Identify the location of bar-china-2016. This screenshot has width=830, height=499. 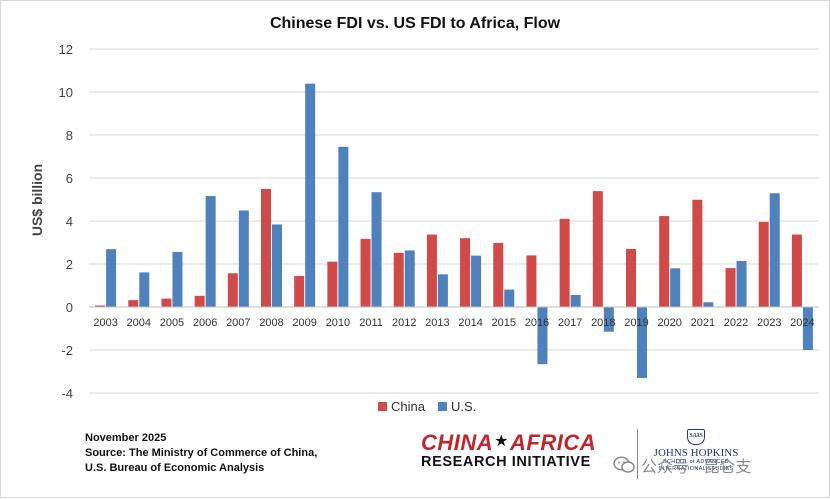
(531, 281).